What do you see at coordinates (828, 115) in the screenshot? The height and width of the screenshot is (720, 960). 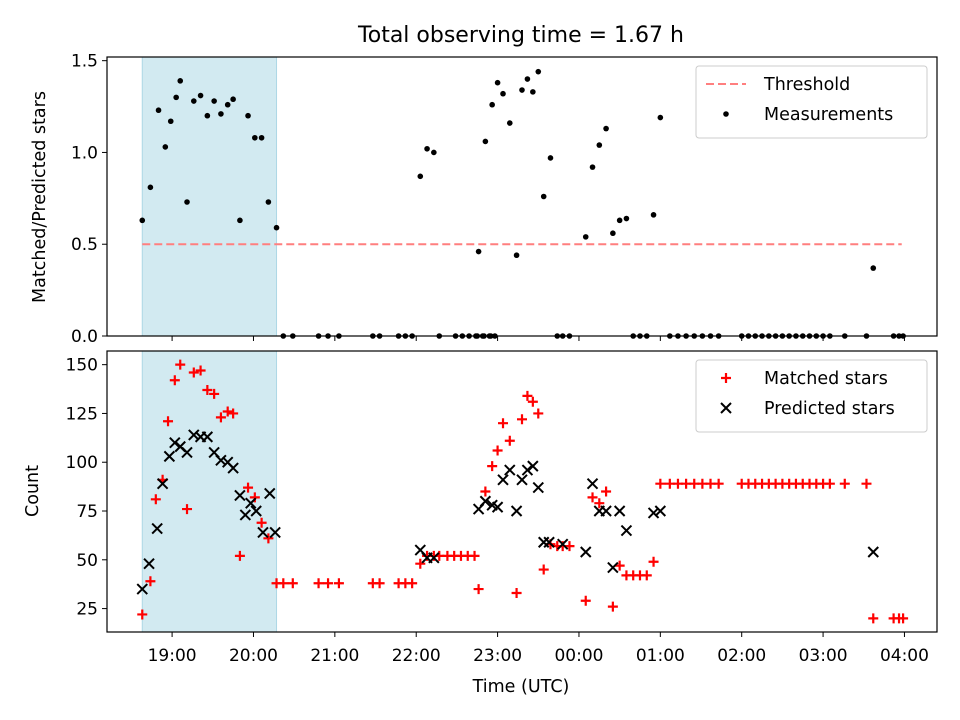 I see `ratio-legend-label: Measurements` at bounding box center [828, 115].